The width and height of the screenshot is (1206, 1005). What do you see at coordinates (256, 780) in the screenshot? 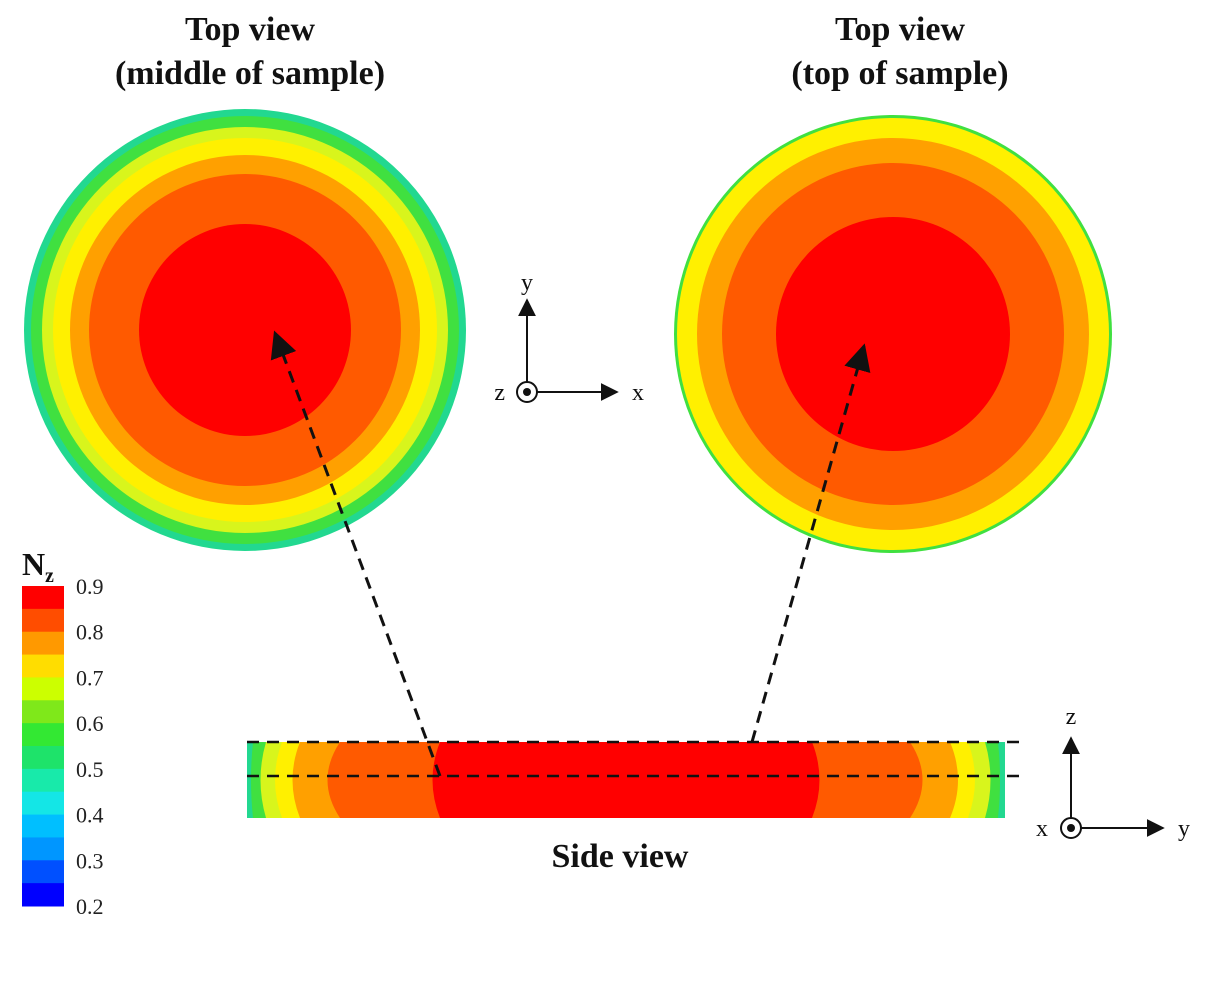
I see `side-left-green` at bounding box center [256, 780].